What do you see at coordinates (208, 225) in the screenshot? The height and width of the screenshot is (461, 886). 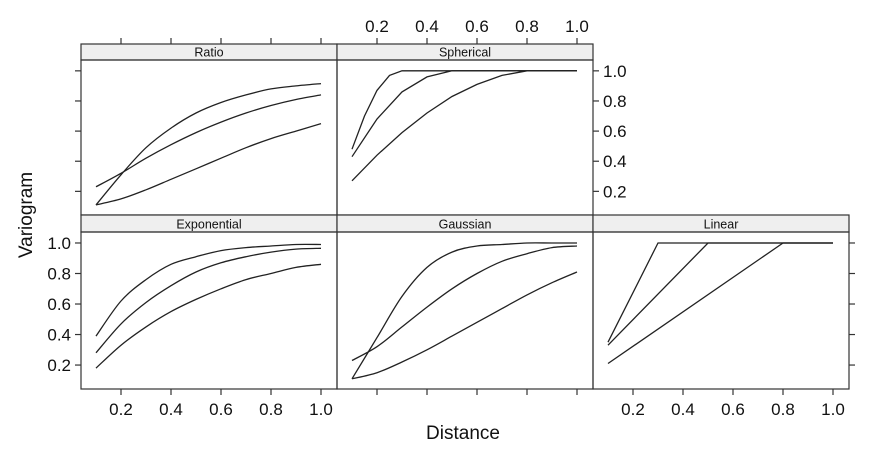 I see `panel-strip-label: Exponential` at bounding box center [208, 225].